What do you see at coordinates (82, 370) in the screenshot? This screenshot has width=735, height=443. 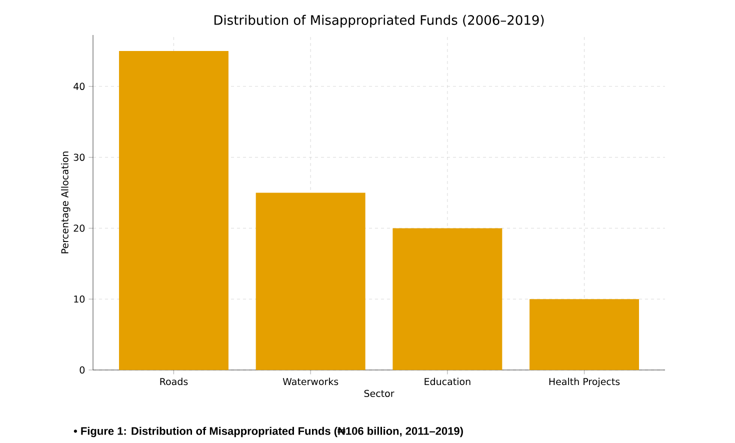 I see `y-tick-label: 0` at bounding box center [82, 370].